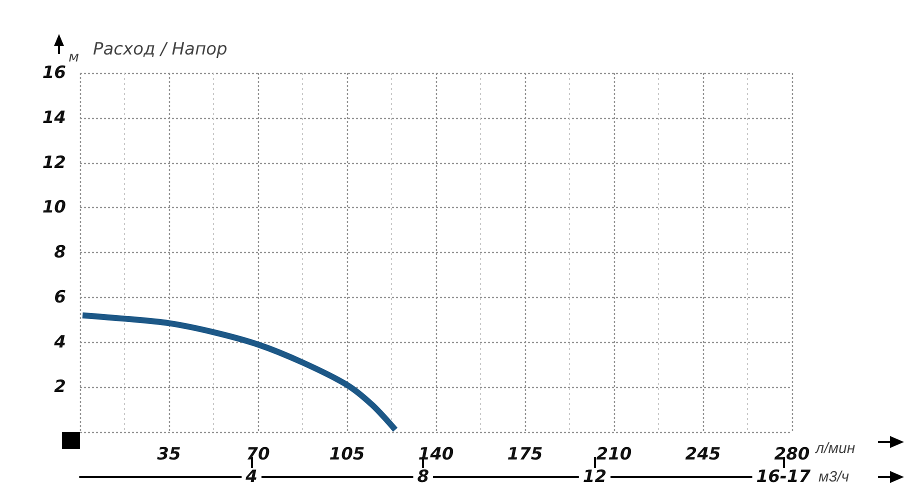 This screenshot has height=501, width=915. What do you see at coordinates (258, 454) in the screenshot?
I see `x-tick-label: 70` at bounding box center [258, 454].